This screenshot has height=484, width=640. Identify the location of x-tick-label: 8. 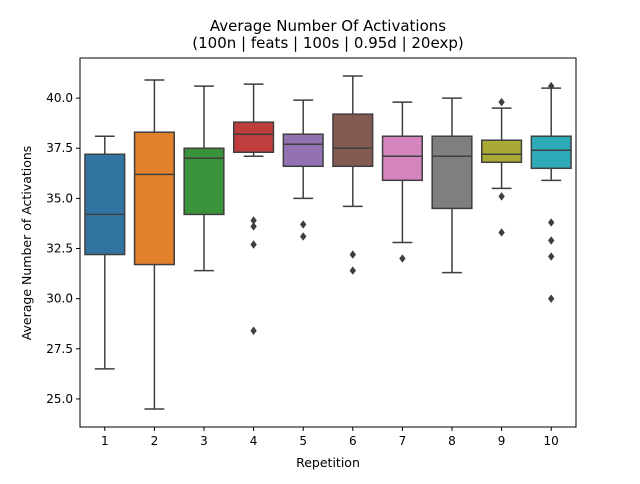
(452, 441).